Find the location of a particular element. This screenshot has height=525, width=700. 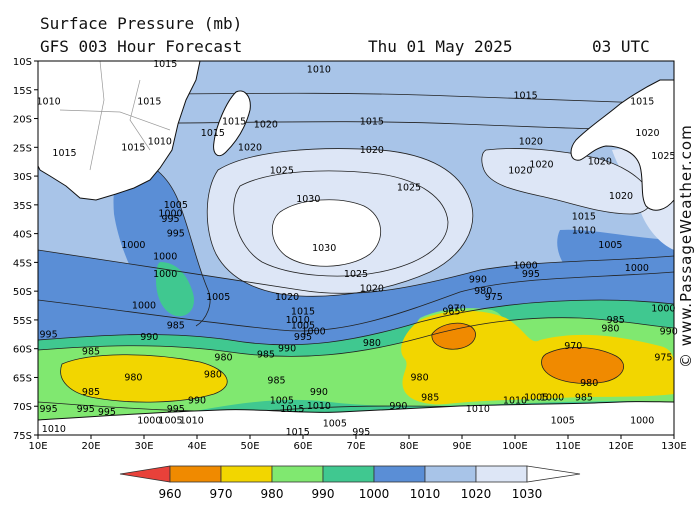

colorbar-max-arrow is located at coordinates (553, 474).